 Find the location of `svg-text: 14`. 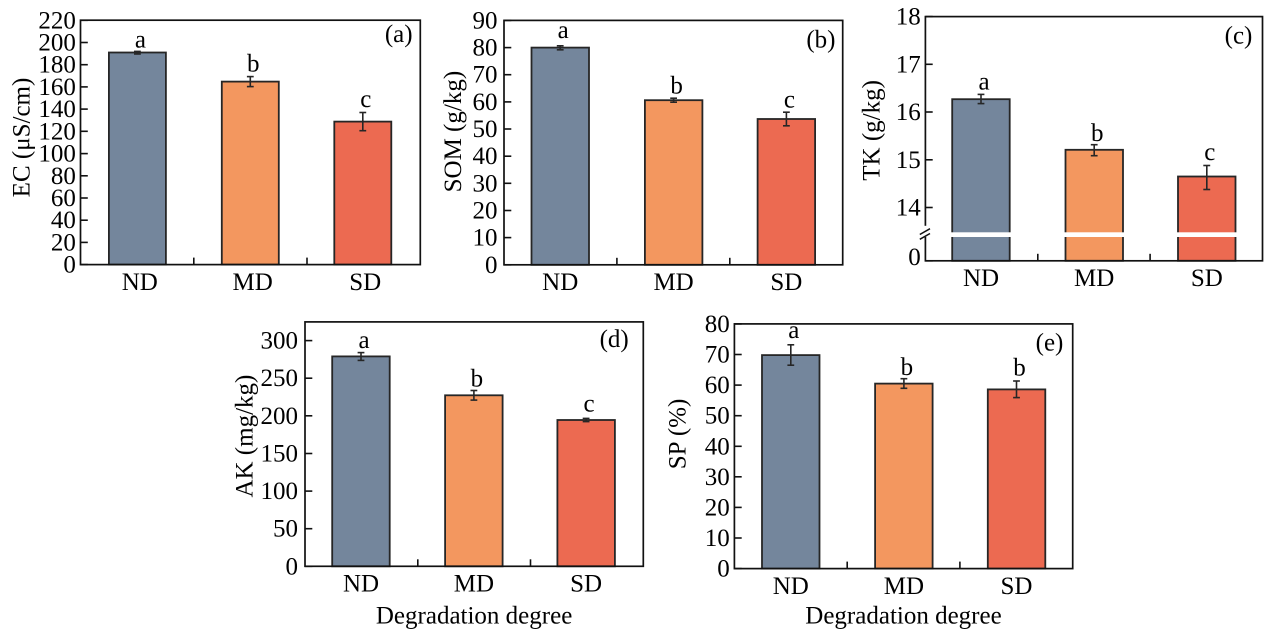

svg-text: 14 is located at coordinates (909, 208).